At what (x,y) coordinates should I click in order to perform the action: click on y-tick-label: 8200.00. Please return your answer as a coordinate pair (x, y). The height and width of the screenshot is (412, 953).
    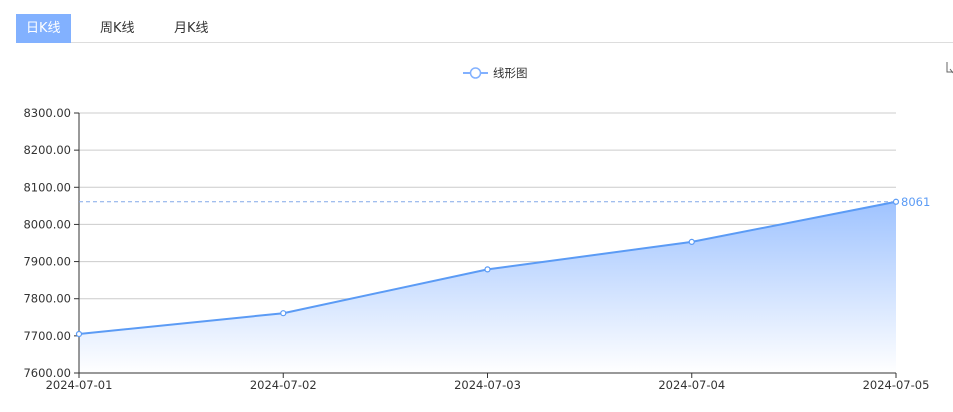
    Looking at the image, I should click on (47, 150).